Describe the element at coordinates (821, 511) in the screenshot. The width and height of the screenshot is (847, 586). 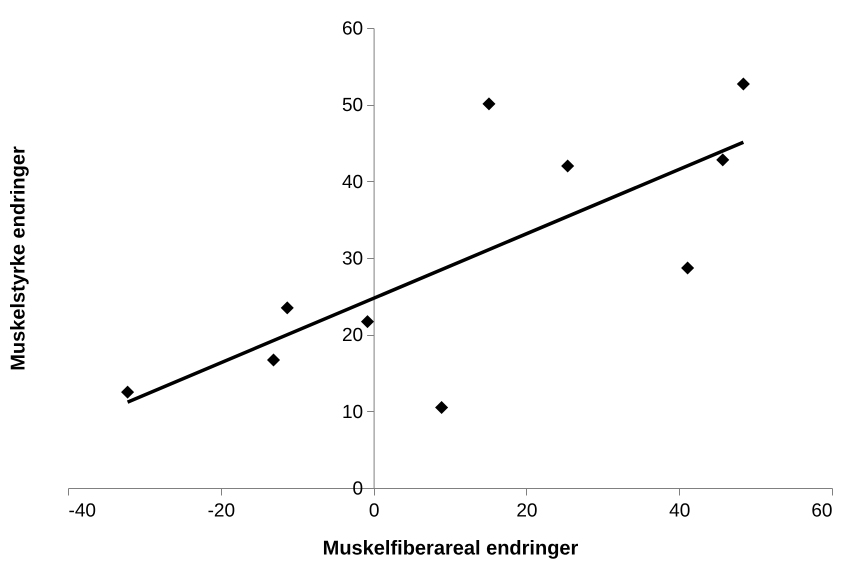
I see `x-tick-label: 60` at that location.